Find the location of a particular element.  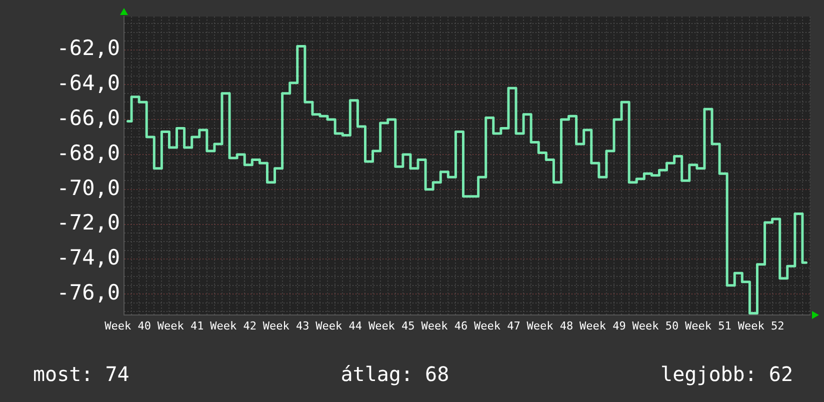

x-tick-label: Week 40 is located at coordinates (127, 325).